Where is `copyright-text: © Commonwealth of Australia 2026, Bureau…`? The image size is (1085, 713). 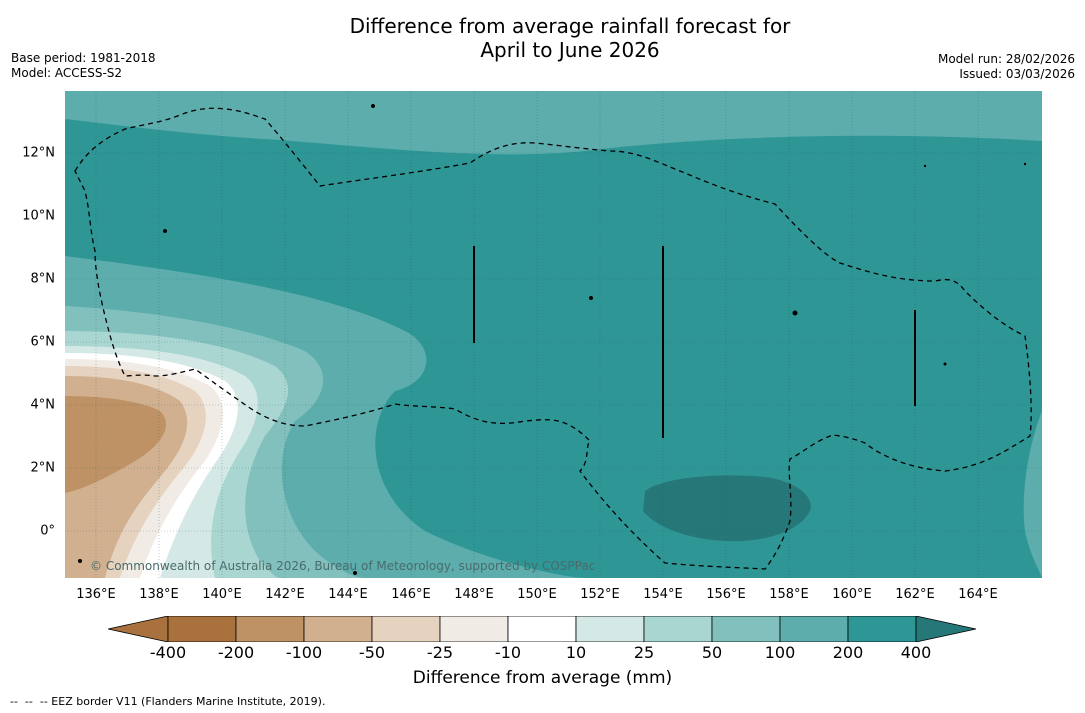
copyright-text: © Commonwealth of Australia 2026, Bureau… is located at coordinates (343, 566).